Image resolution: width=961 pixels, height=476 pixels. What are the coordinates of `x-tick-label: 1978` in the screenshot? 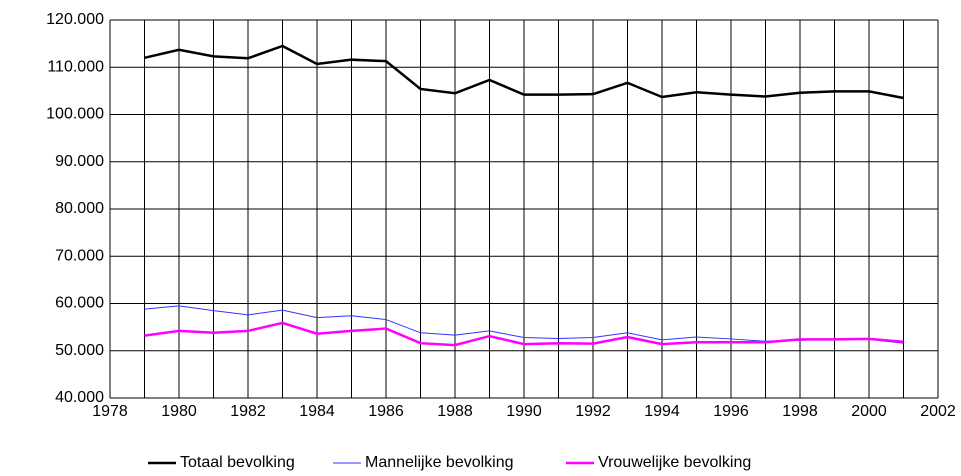 It's located at (110, 411).